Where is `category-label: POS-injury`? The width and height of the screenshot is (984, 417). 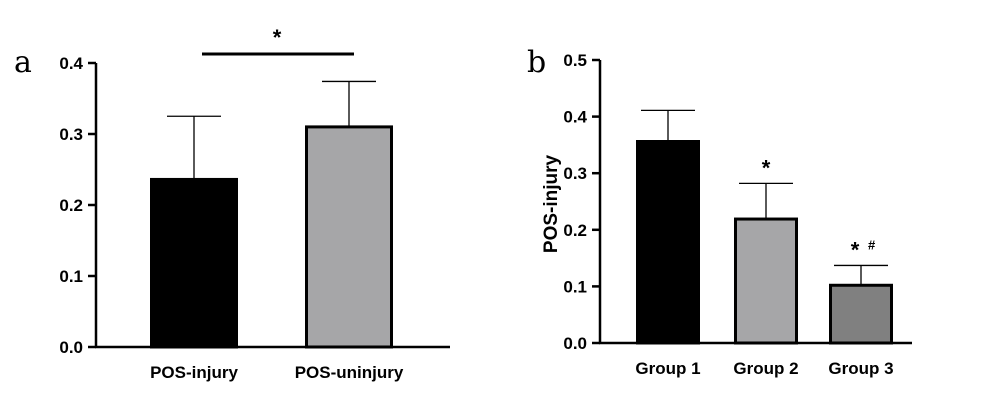 category-label: POS-injury is located at coordinates (194, 372).